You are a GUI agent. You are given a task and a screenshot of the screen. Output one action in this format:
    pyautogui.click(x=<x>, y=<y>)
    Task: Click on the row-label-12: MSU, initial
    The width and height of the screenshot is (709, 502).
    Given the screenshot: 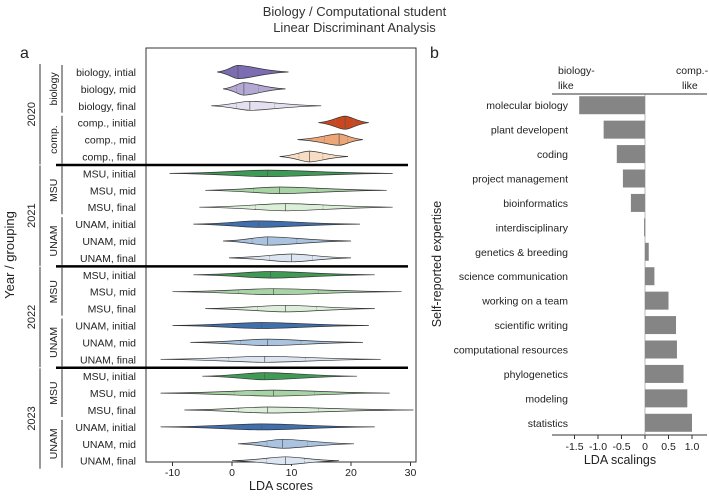 What is the action you would take?
    pyautogui.click(x=109, y=276)
    